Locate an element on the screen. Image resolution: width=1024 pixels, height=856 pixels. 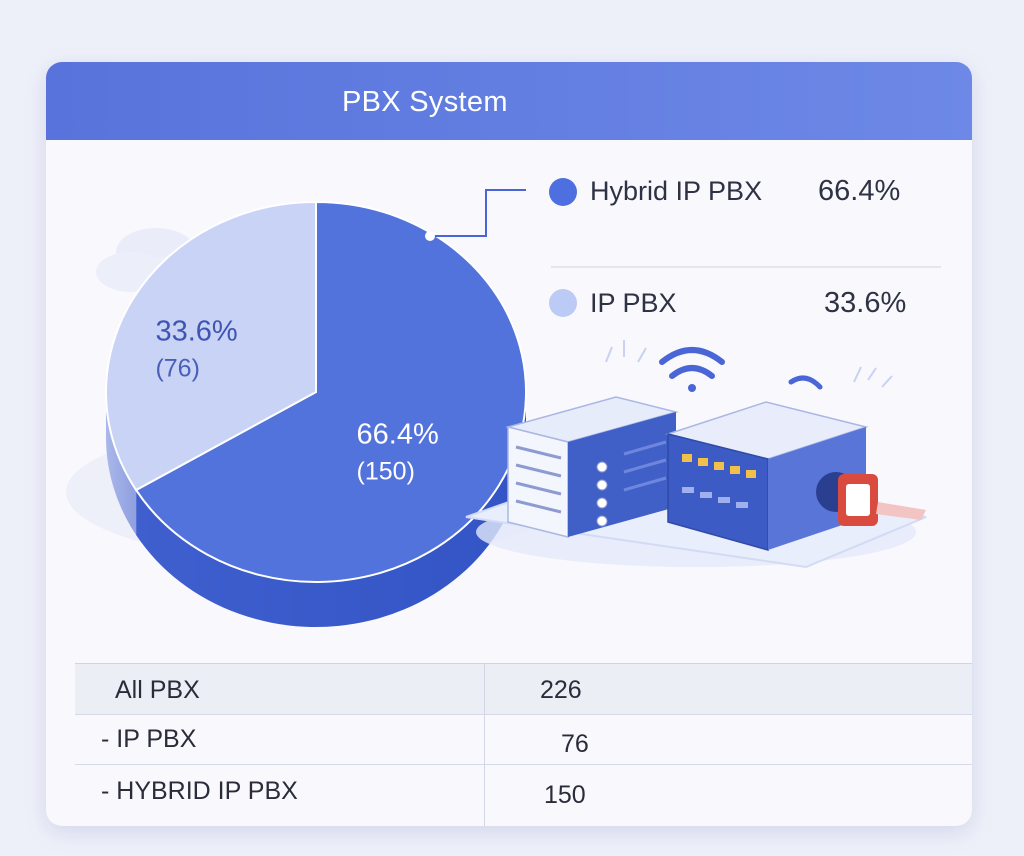
slice-percent-ip-pbx: 33.6% is located at coordinates (196, 332).